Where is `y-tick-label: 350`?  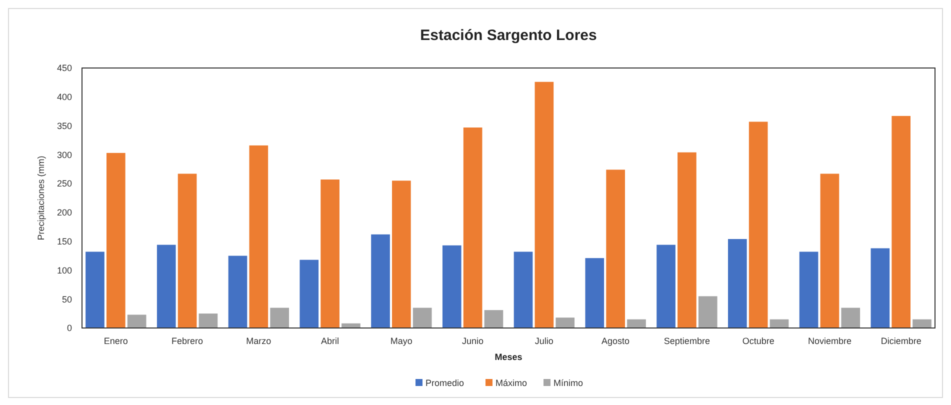
y-tick-label: 350 is located at coordinates (64, 125).